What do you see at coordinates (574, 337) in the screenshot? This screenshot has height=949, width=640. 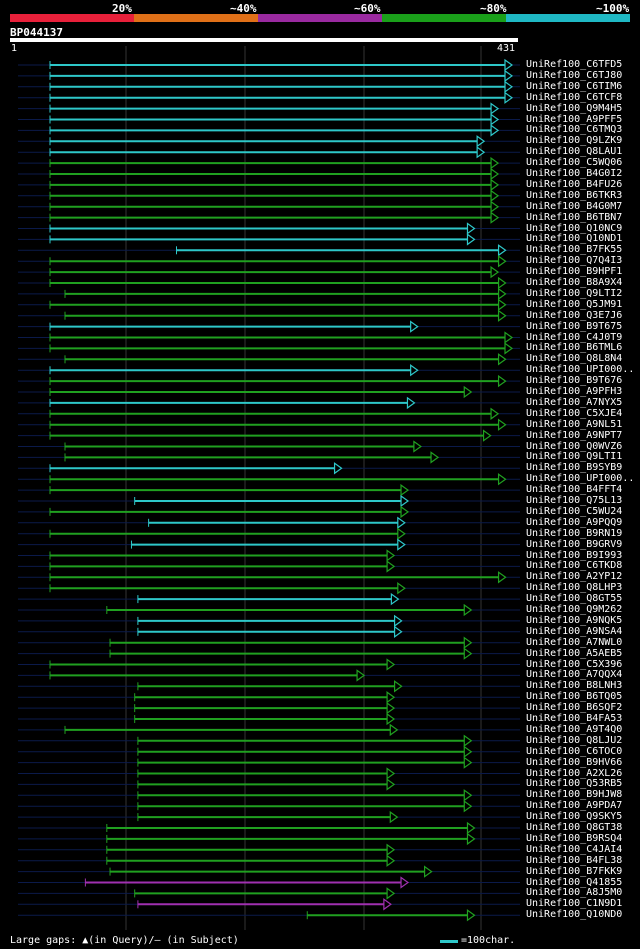 I see `hit-label: UniRef100_C4J0T9` at bounding box center [574, 337].